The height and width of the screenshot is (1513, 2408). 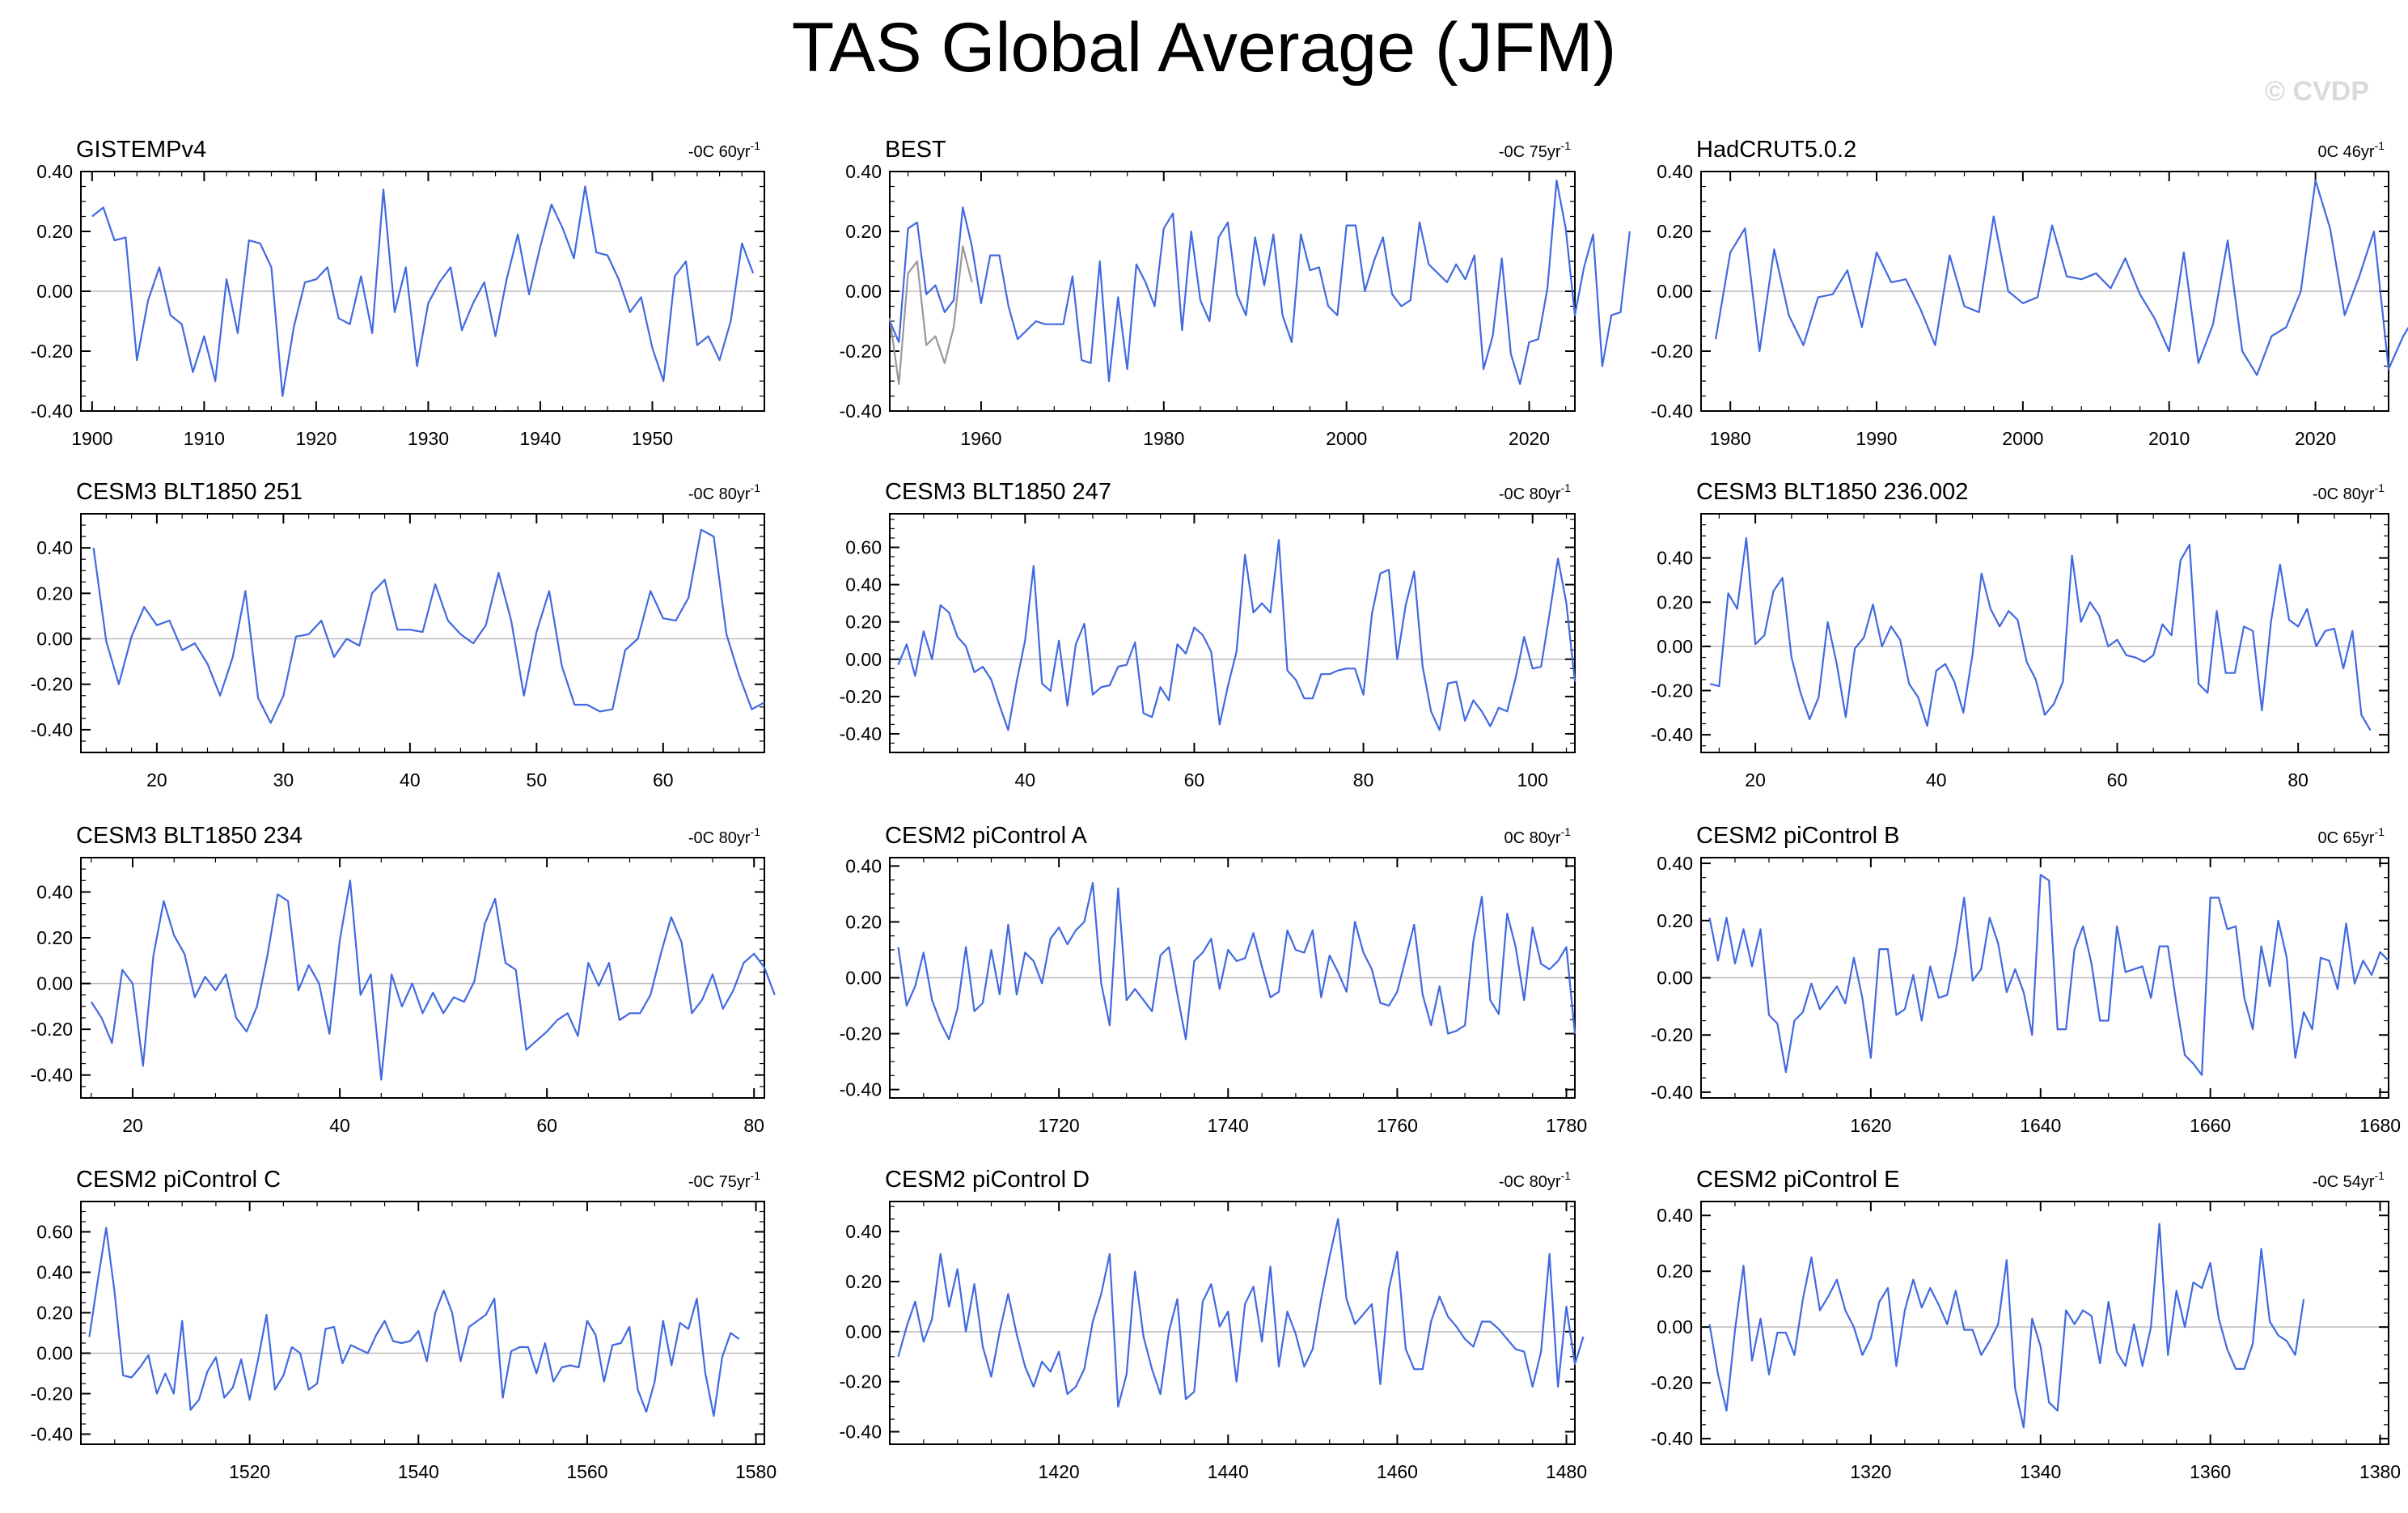 I want to click on trend-label: 0C 65yr-1, so click(x=2351, y=836).